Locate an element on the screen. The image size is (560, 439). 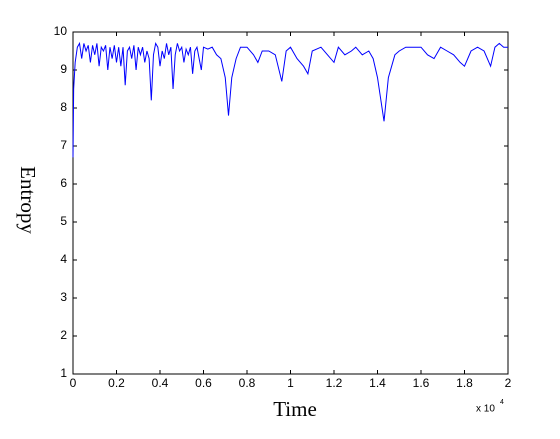
y-tick-label: 8 is located at coordinates (63, 107).